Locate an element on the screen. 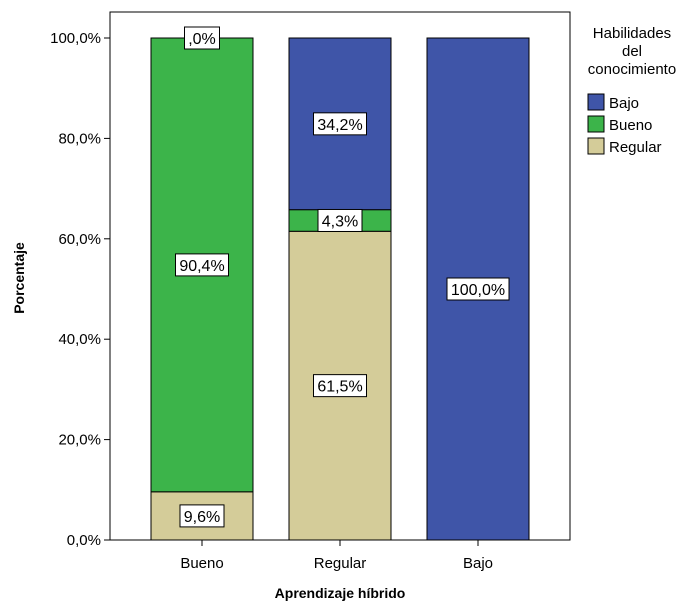 The height and width of the screenshot is (603, 694). data-label-text: 4,3% is located at coordinates (340, 221).